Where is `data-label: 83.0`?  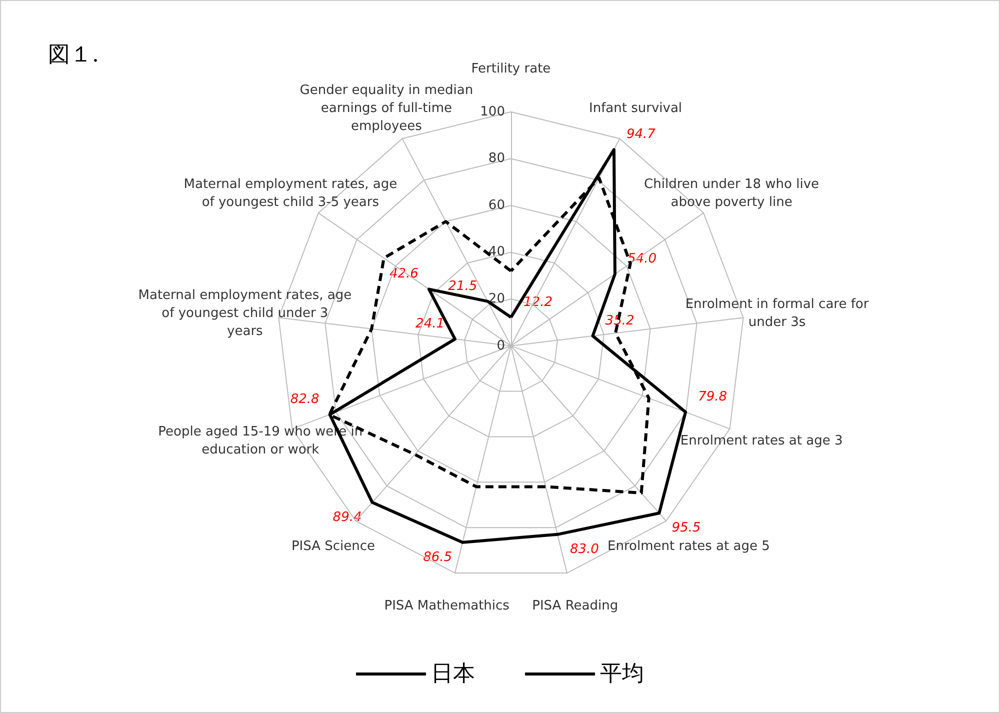
data-label: 83.0 is located at coordinates (584, 549).